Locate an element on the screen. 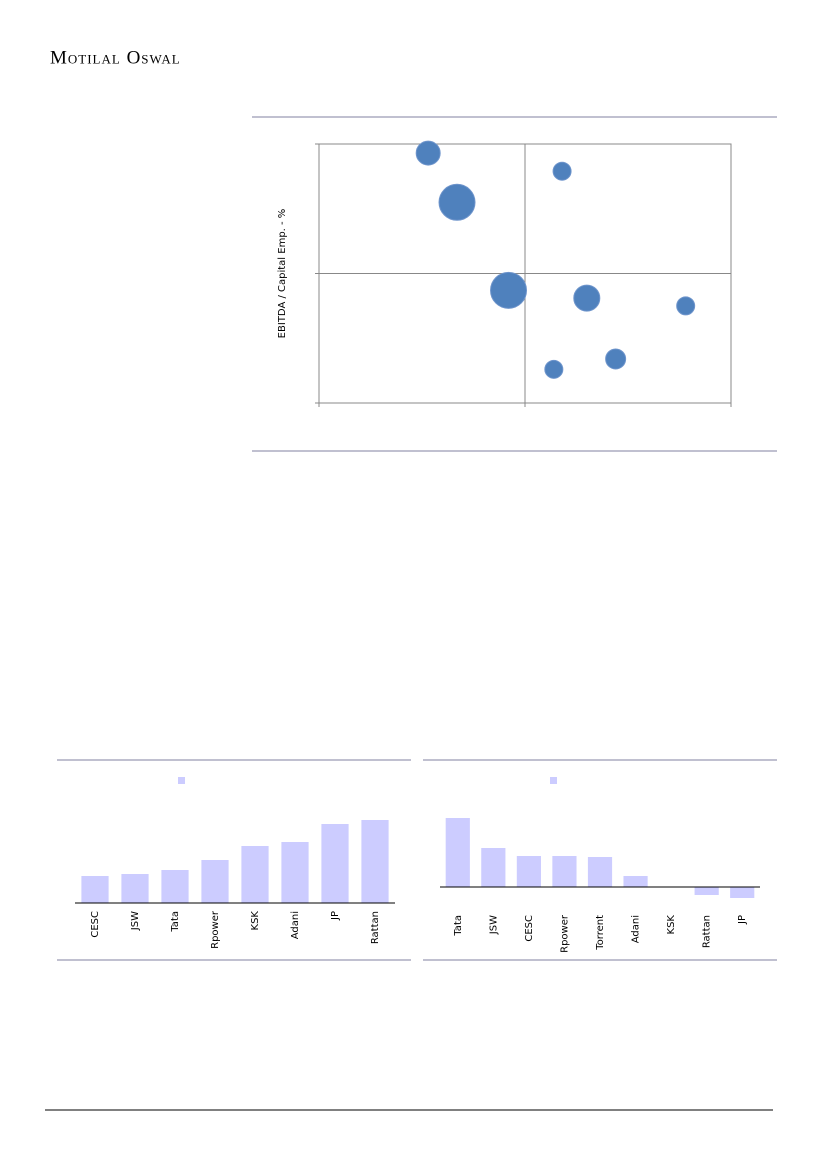 This screenshot has height=1169, width=827. y-axis-label: EBITDA / Capital Emp. - % is located at coordinates (282, 274).